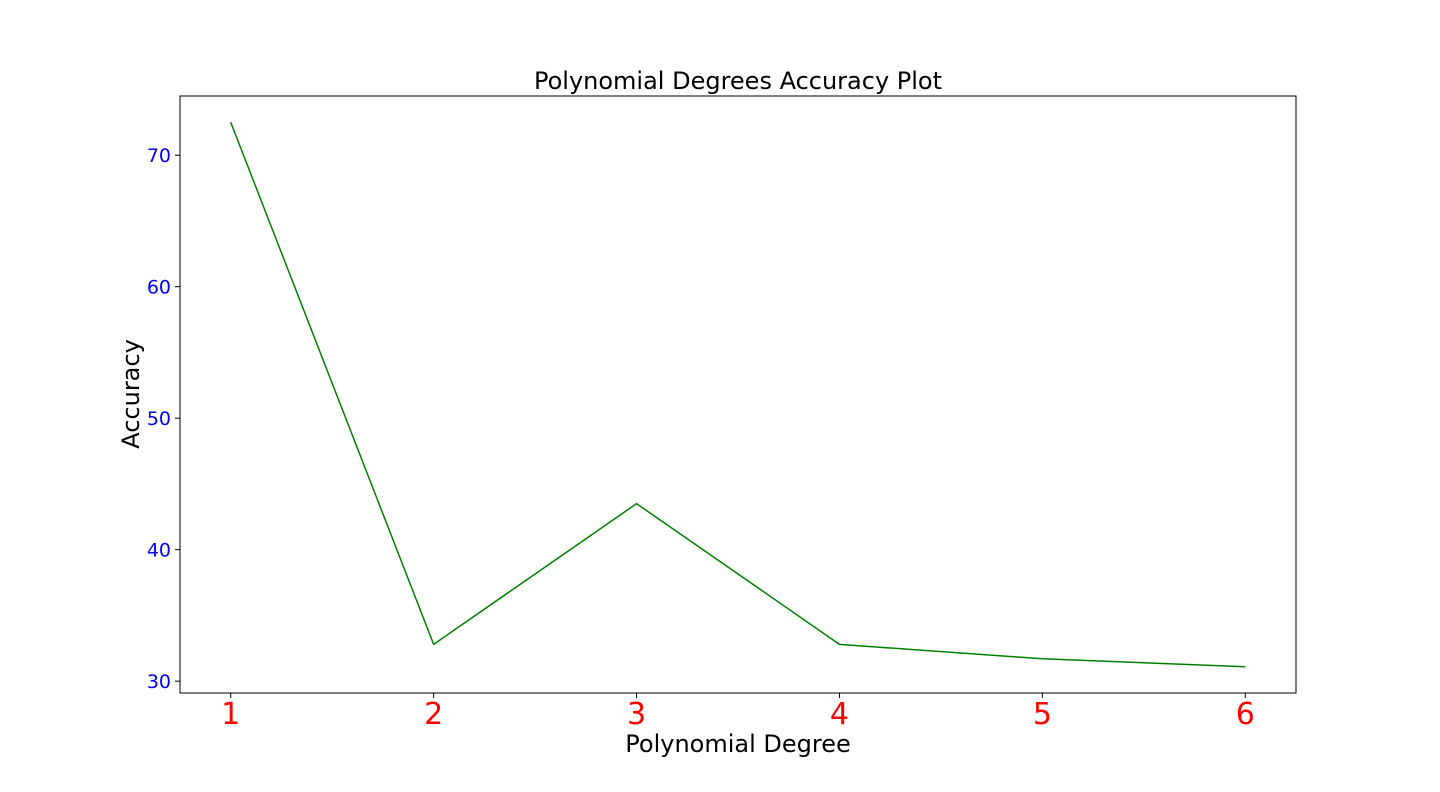  Describe the element at coordinates (131, 394) in the screenshot. I see `y-axis-label: Accuracy` at that location.